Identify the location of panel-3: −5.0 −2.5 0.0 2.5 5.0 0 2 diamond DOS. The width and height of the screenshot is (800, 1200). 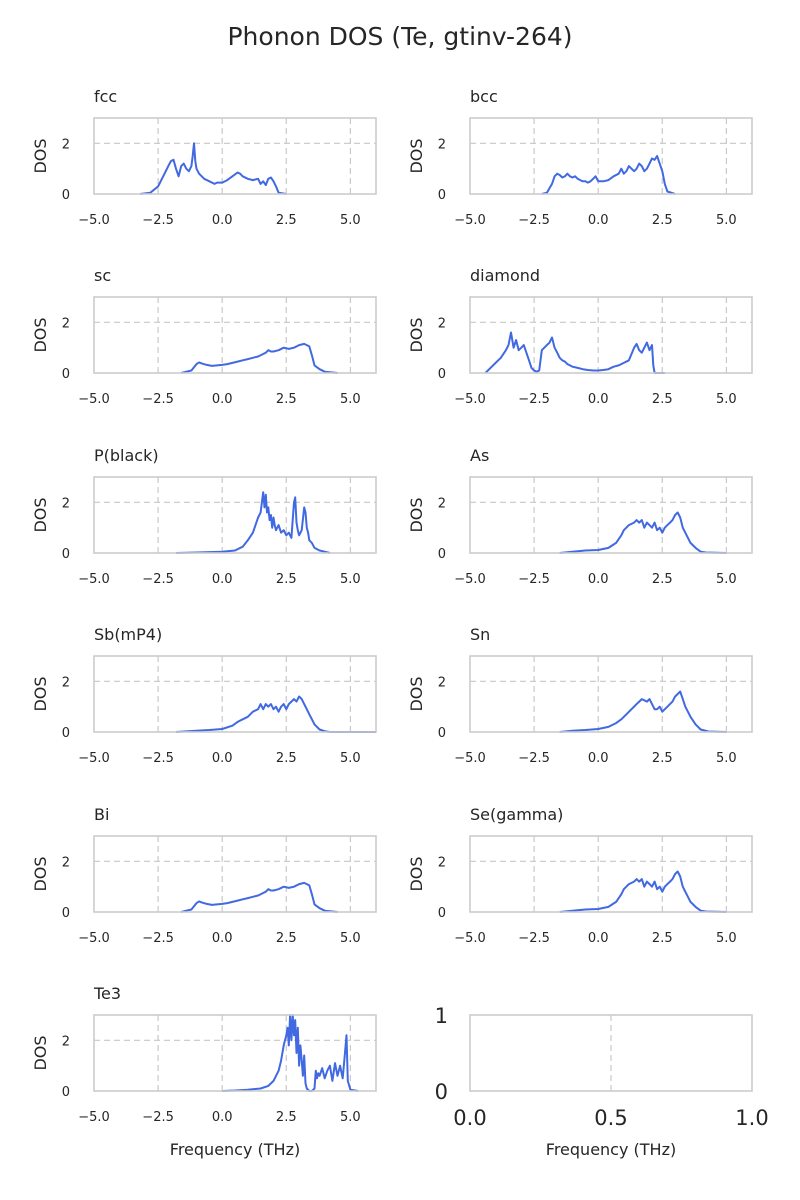
(580, 336).